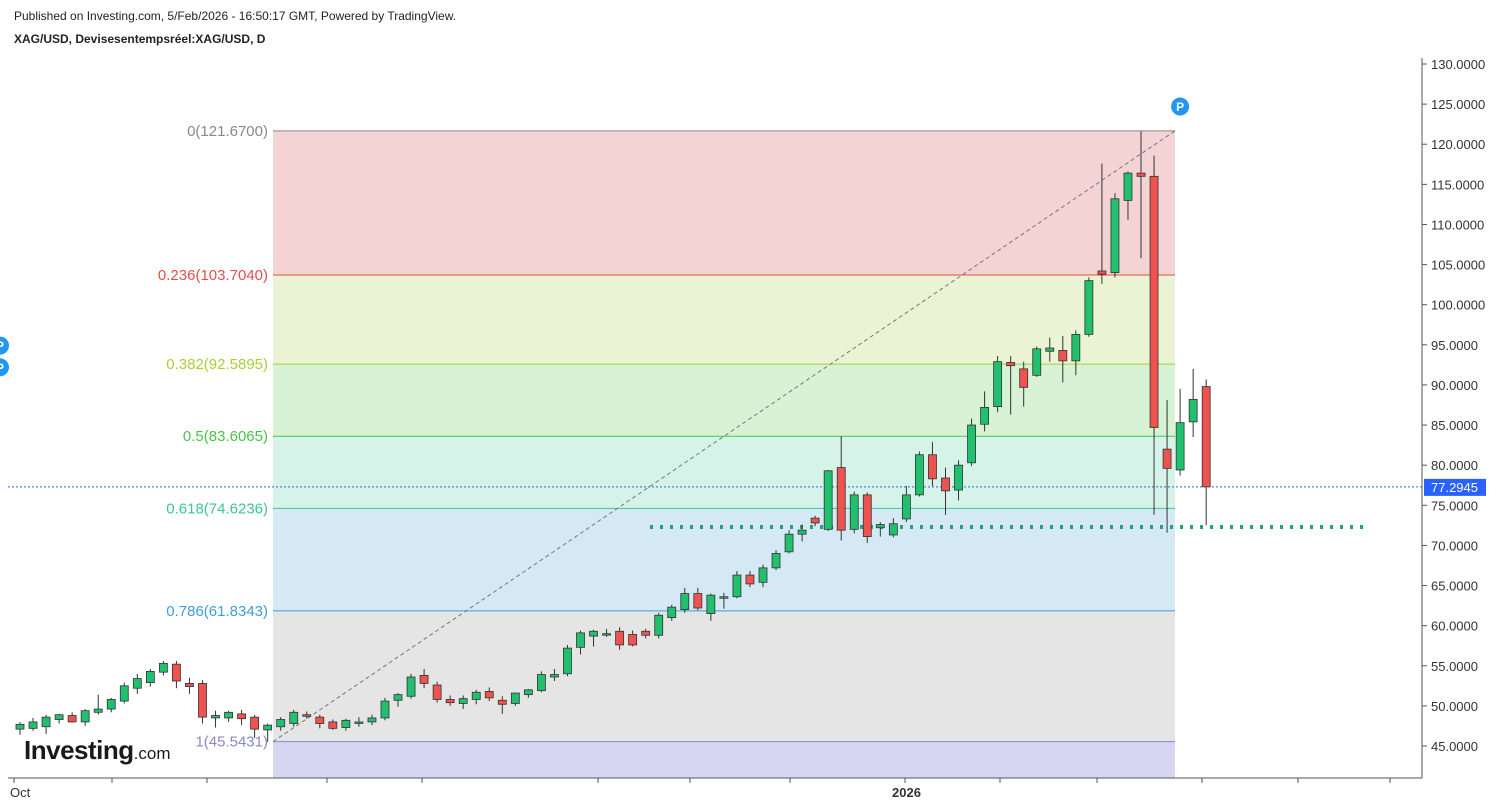 Image resolution: width=1501 pixels, height=807 pixels. Describe the element at coordinates (1454, 505) in the screenshot. I see `y-tick-label: 75.0000` at that location.